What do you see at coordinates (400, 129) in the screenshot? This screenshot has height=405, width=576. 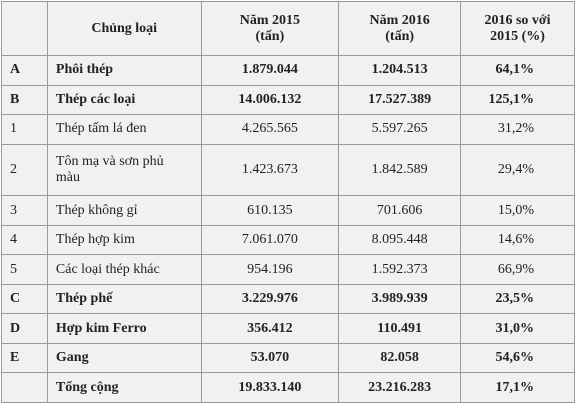 I see `table-cell: 5.597.265` at bounding box center [400, 129].